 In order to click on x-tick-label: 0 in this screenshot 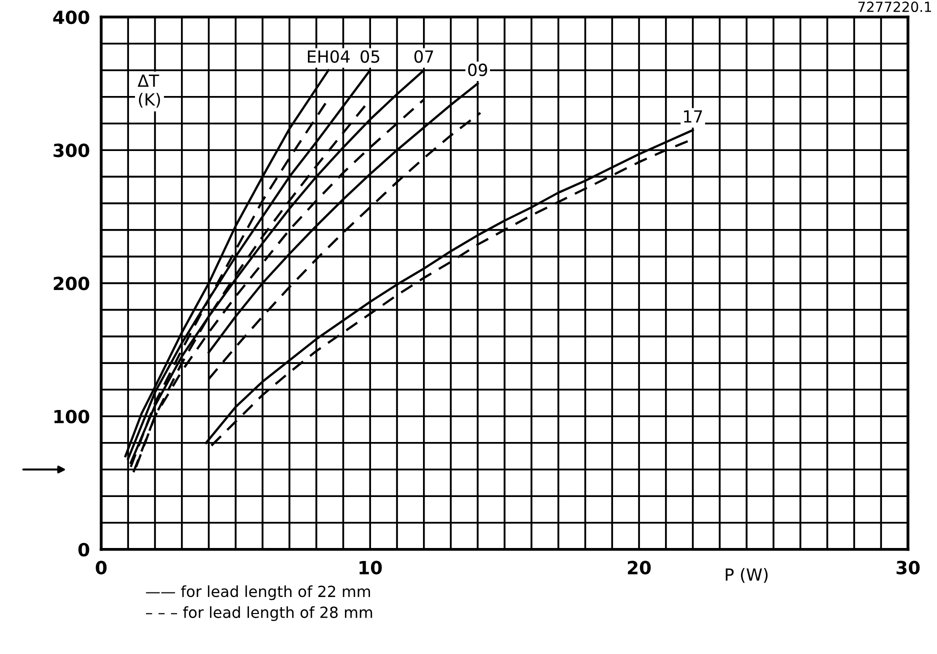, I will do `click(101, 567)`.